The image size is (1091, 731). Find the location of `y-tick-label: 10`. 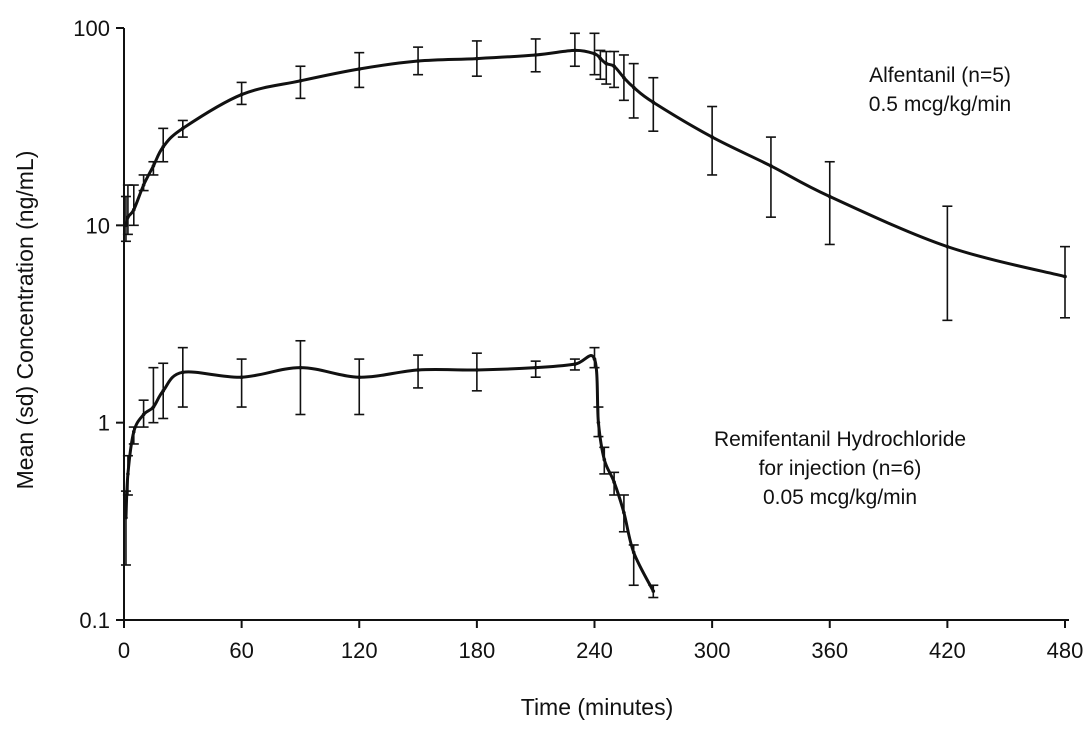

y-tick-label: 10 is located at coordinates (98, 225).